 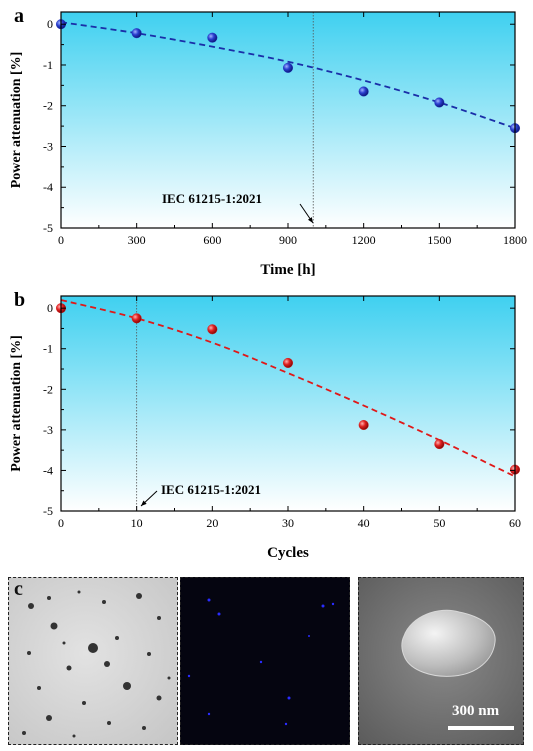 I want to click on optical-micrograph, so click(x=93, y=661).